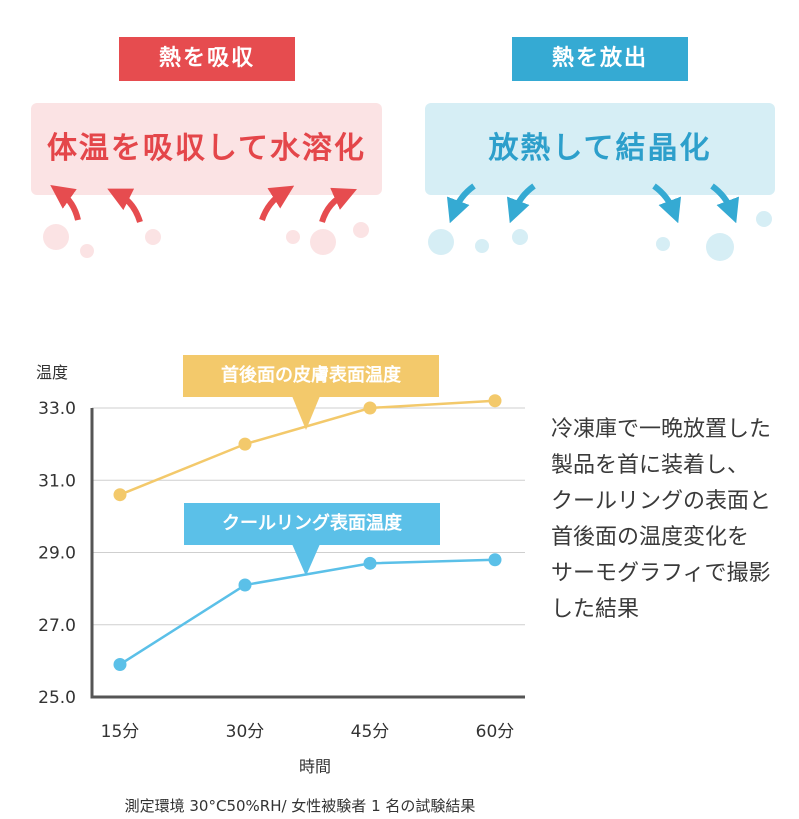  Describe the element at coordinates (370, 732) in the screenshot. I see `x-tick-label: 45分` at that location.